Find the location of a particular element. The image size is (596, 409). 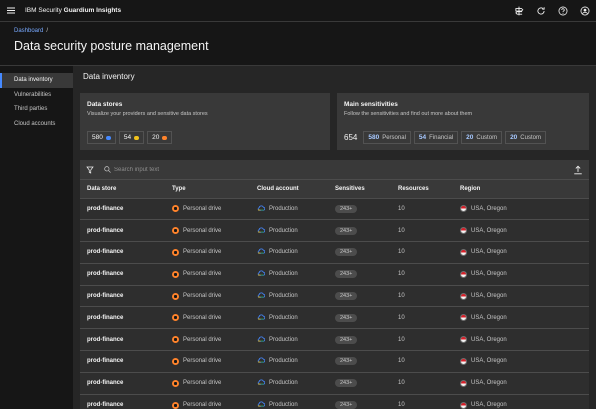

card-title: Main sensitivities is located at coordinates (371, 104).